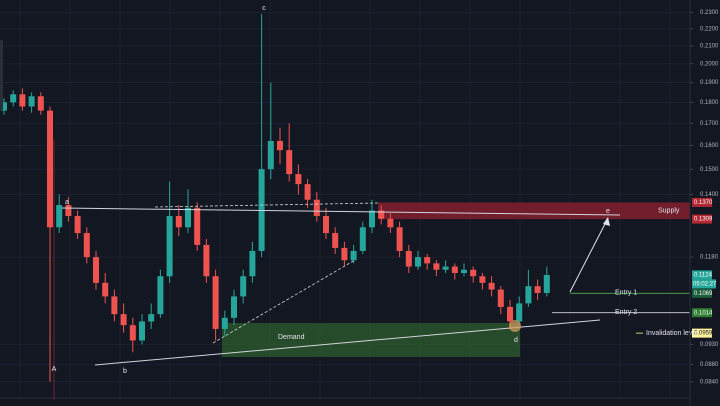 The width and height of the screenshot is (720, 406). I want to click on countdown: 05:02:27, so click(705, 285).